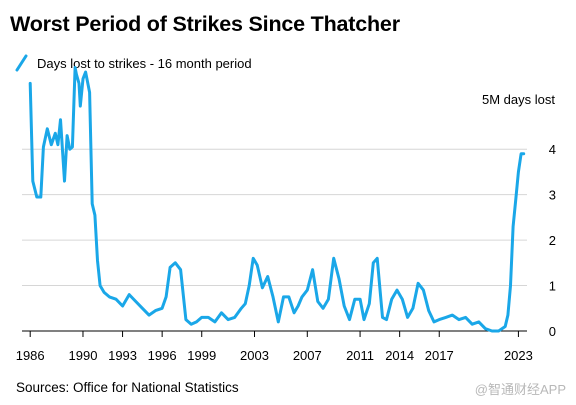  What do you see at coordinates (552, 195) in the screenshot?
I see `y-tick-label-3: 3` at bounding box center [552, 195].